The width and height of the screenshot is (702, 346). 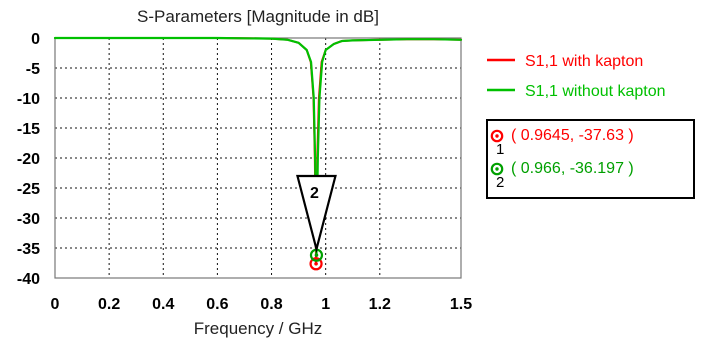 What do you see at coordinates (163, 304) in the screenshot?
I see `x-tick-label: 0.4` at bounding box center [163, 304].